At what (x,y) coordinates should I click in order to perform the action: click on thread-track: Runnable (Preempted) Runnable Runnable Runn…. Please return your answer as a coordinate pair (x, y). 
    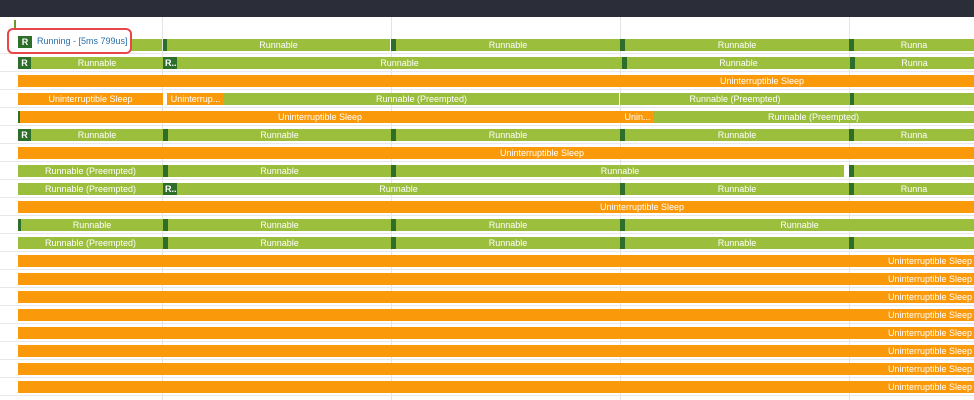
    Looking at the image, I should click on (487, 243).